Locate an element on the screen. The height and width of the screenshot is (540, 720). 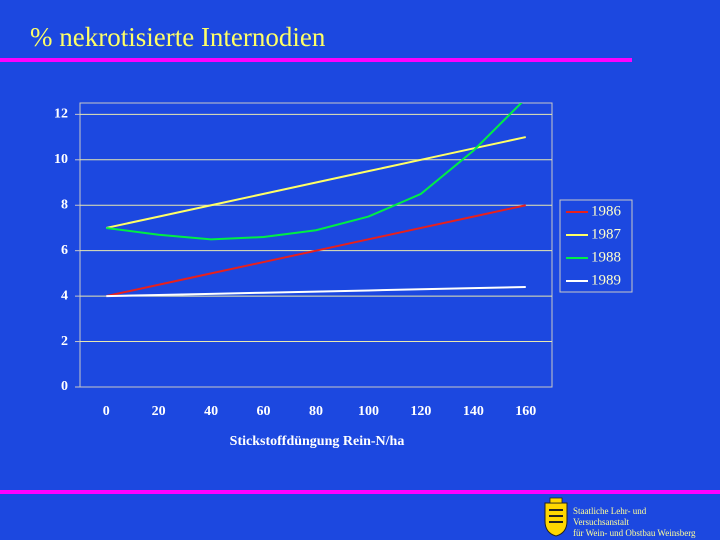
legend-label: 1986 is located at coordinates (606, 211).